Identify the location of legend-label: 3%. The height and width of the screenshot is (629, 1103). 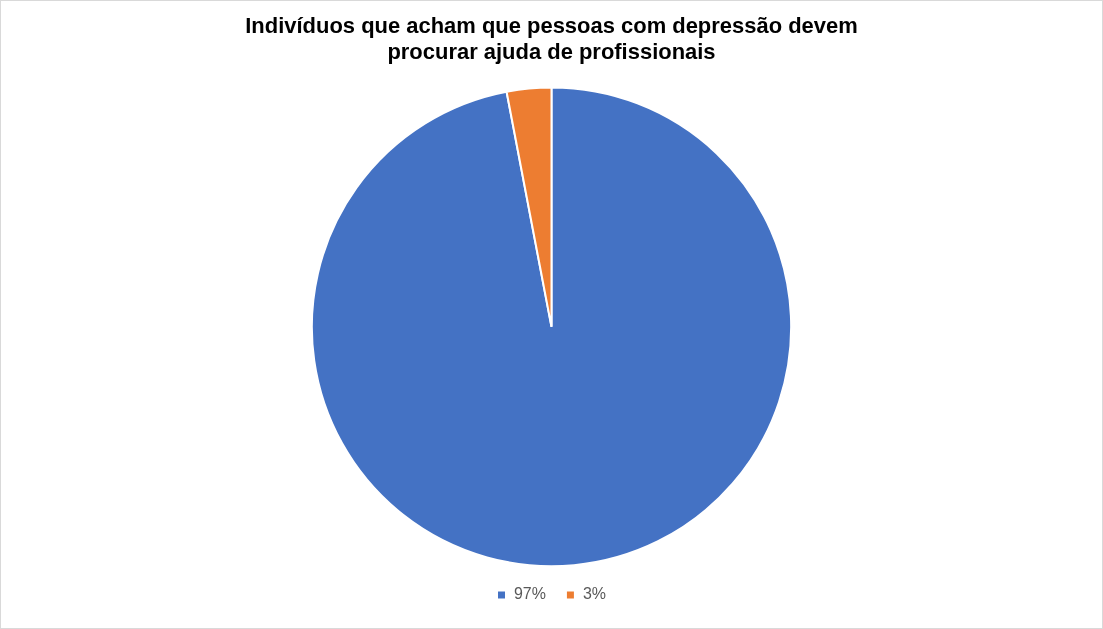
(594, 594).